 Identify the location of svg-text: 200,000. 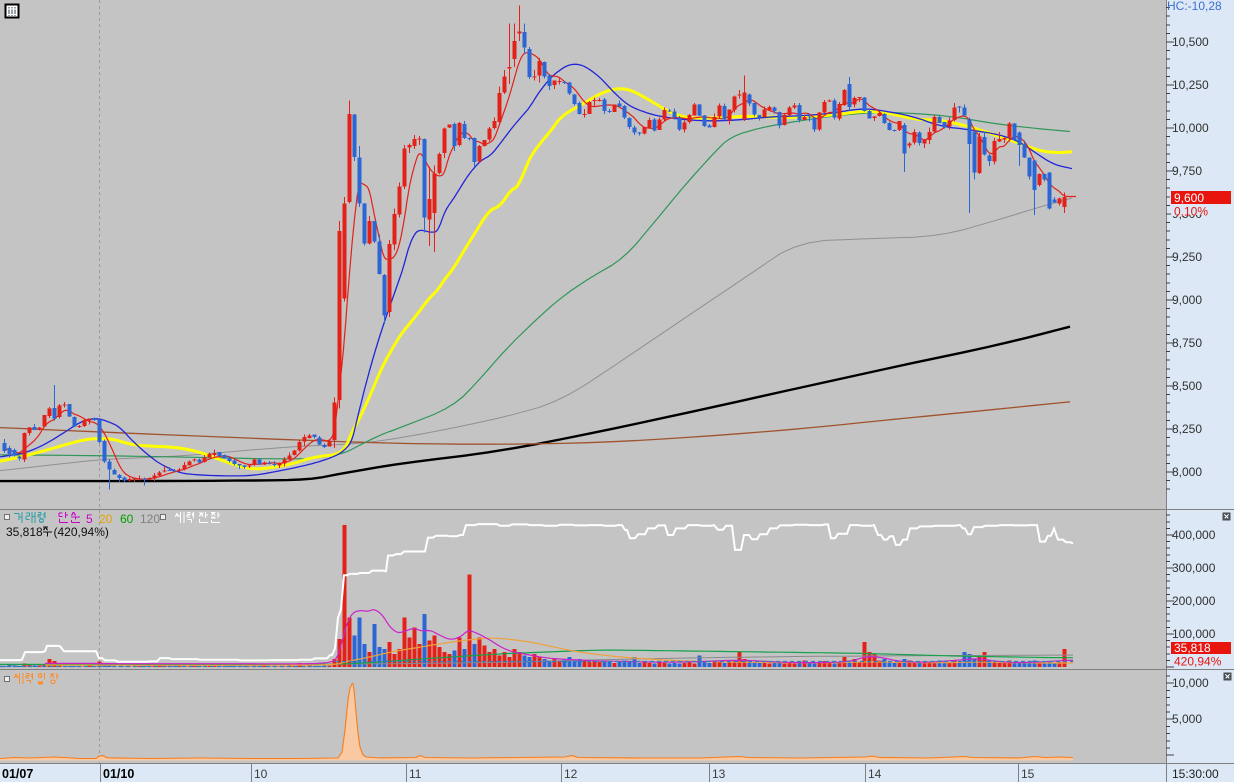
(1194, 601).